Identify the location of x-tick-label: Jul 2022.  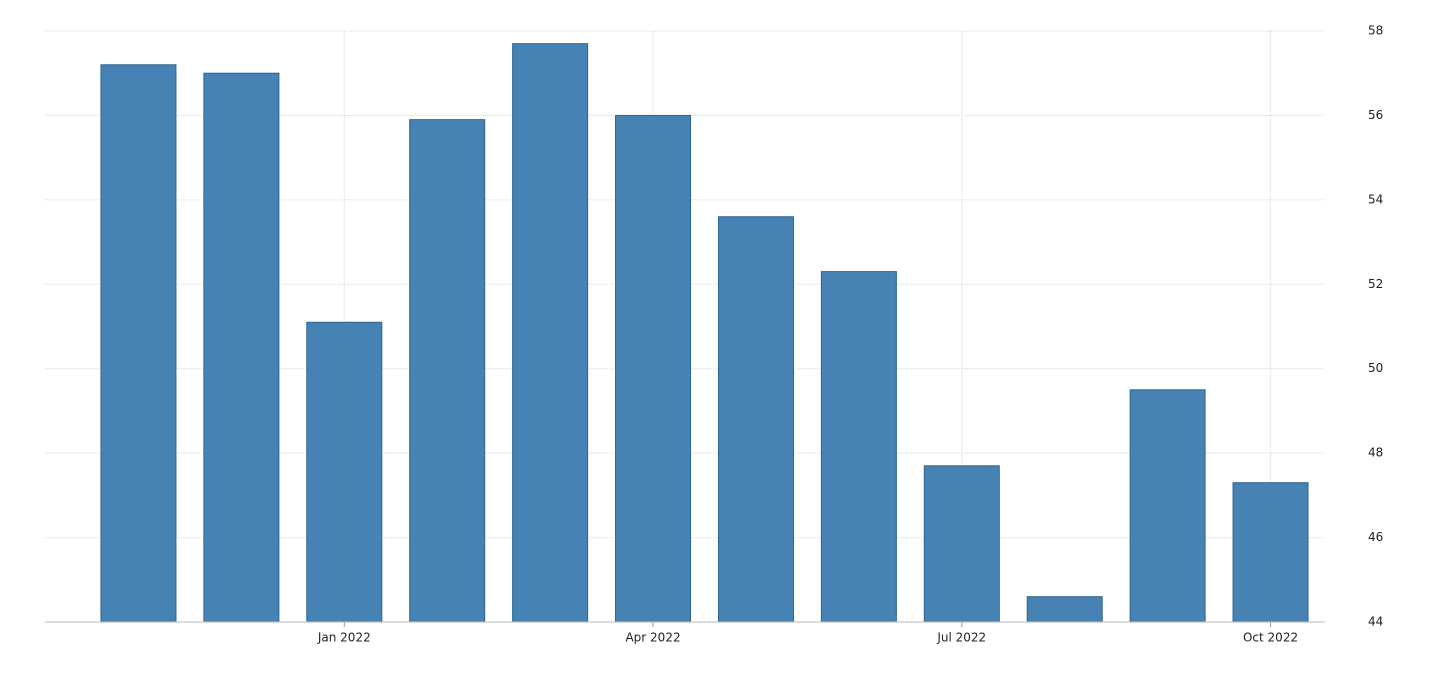
(961, 638).